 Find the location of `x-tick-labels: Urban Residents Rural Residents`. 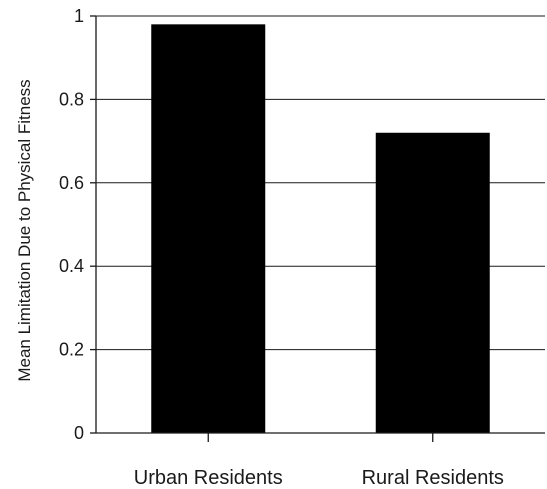

x-tick-labels: Urban Residents Rural Residents is located at coordinates (319, 461).